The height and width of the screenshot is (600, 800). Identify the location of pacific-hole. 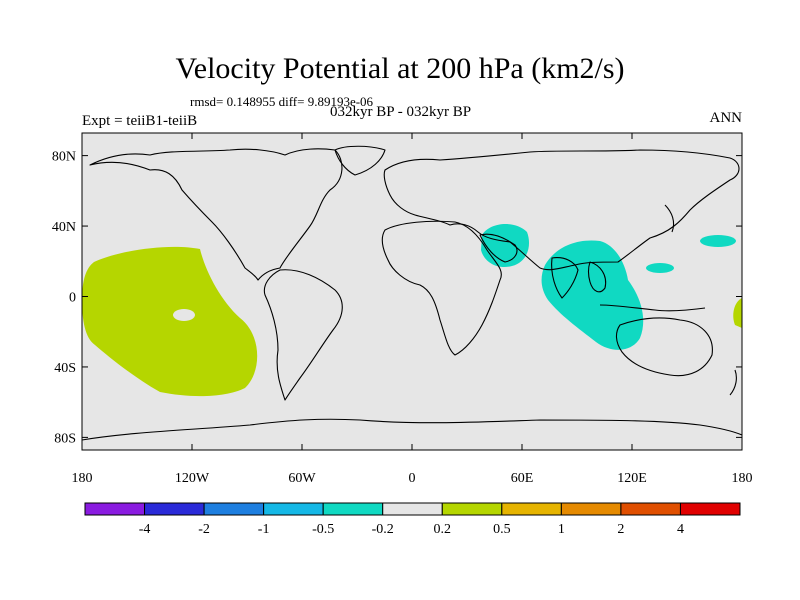
(184, 315).